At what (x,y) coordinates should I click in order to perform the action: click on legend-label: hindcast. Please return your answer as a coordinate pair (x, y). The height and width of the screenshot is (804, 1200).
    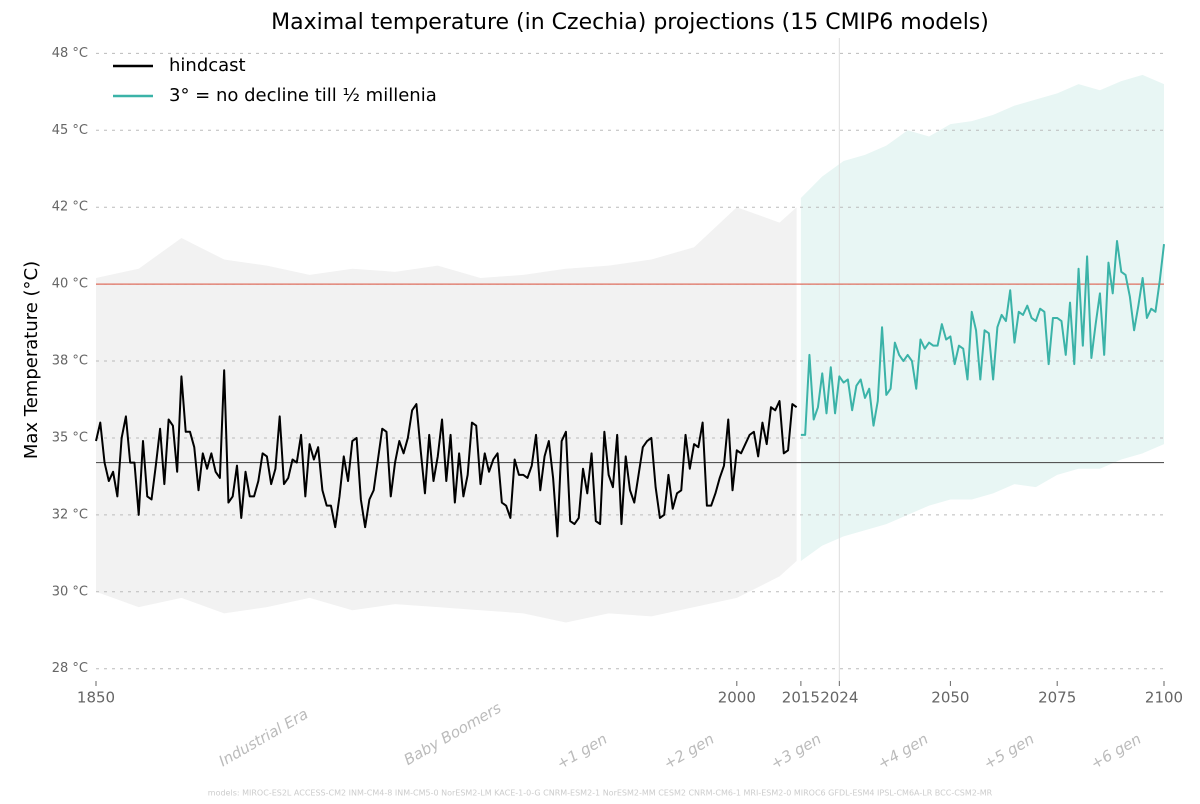
    Looking at the image, I should click on (207, 65).